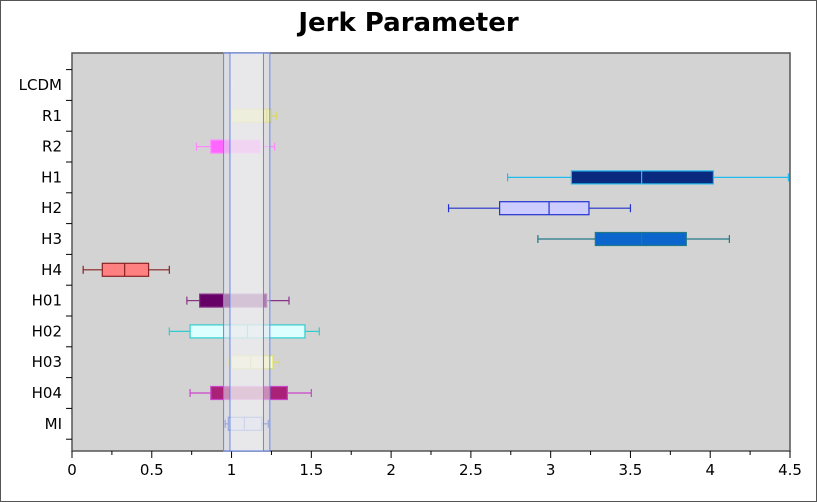 This screenshot has width=817, height=502. Describe the element at coordinates (544, 208) in the screenshot. I see `box-h2` at that location.